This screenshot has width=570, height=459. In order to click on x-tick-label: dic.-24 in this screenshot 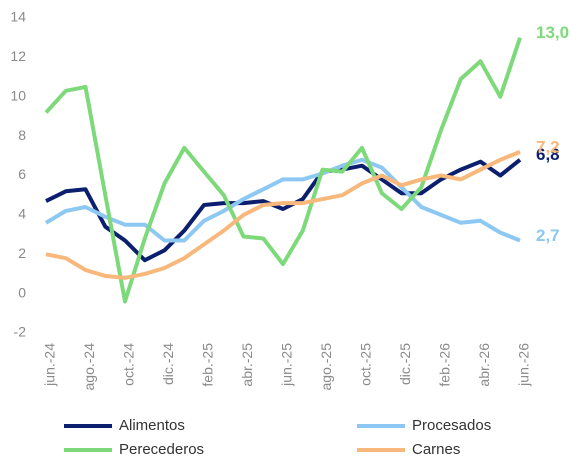, I will do `click(168, 364)`.